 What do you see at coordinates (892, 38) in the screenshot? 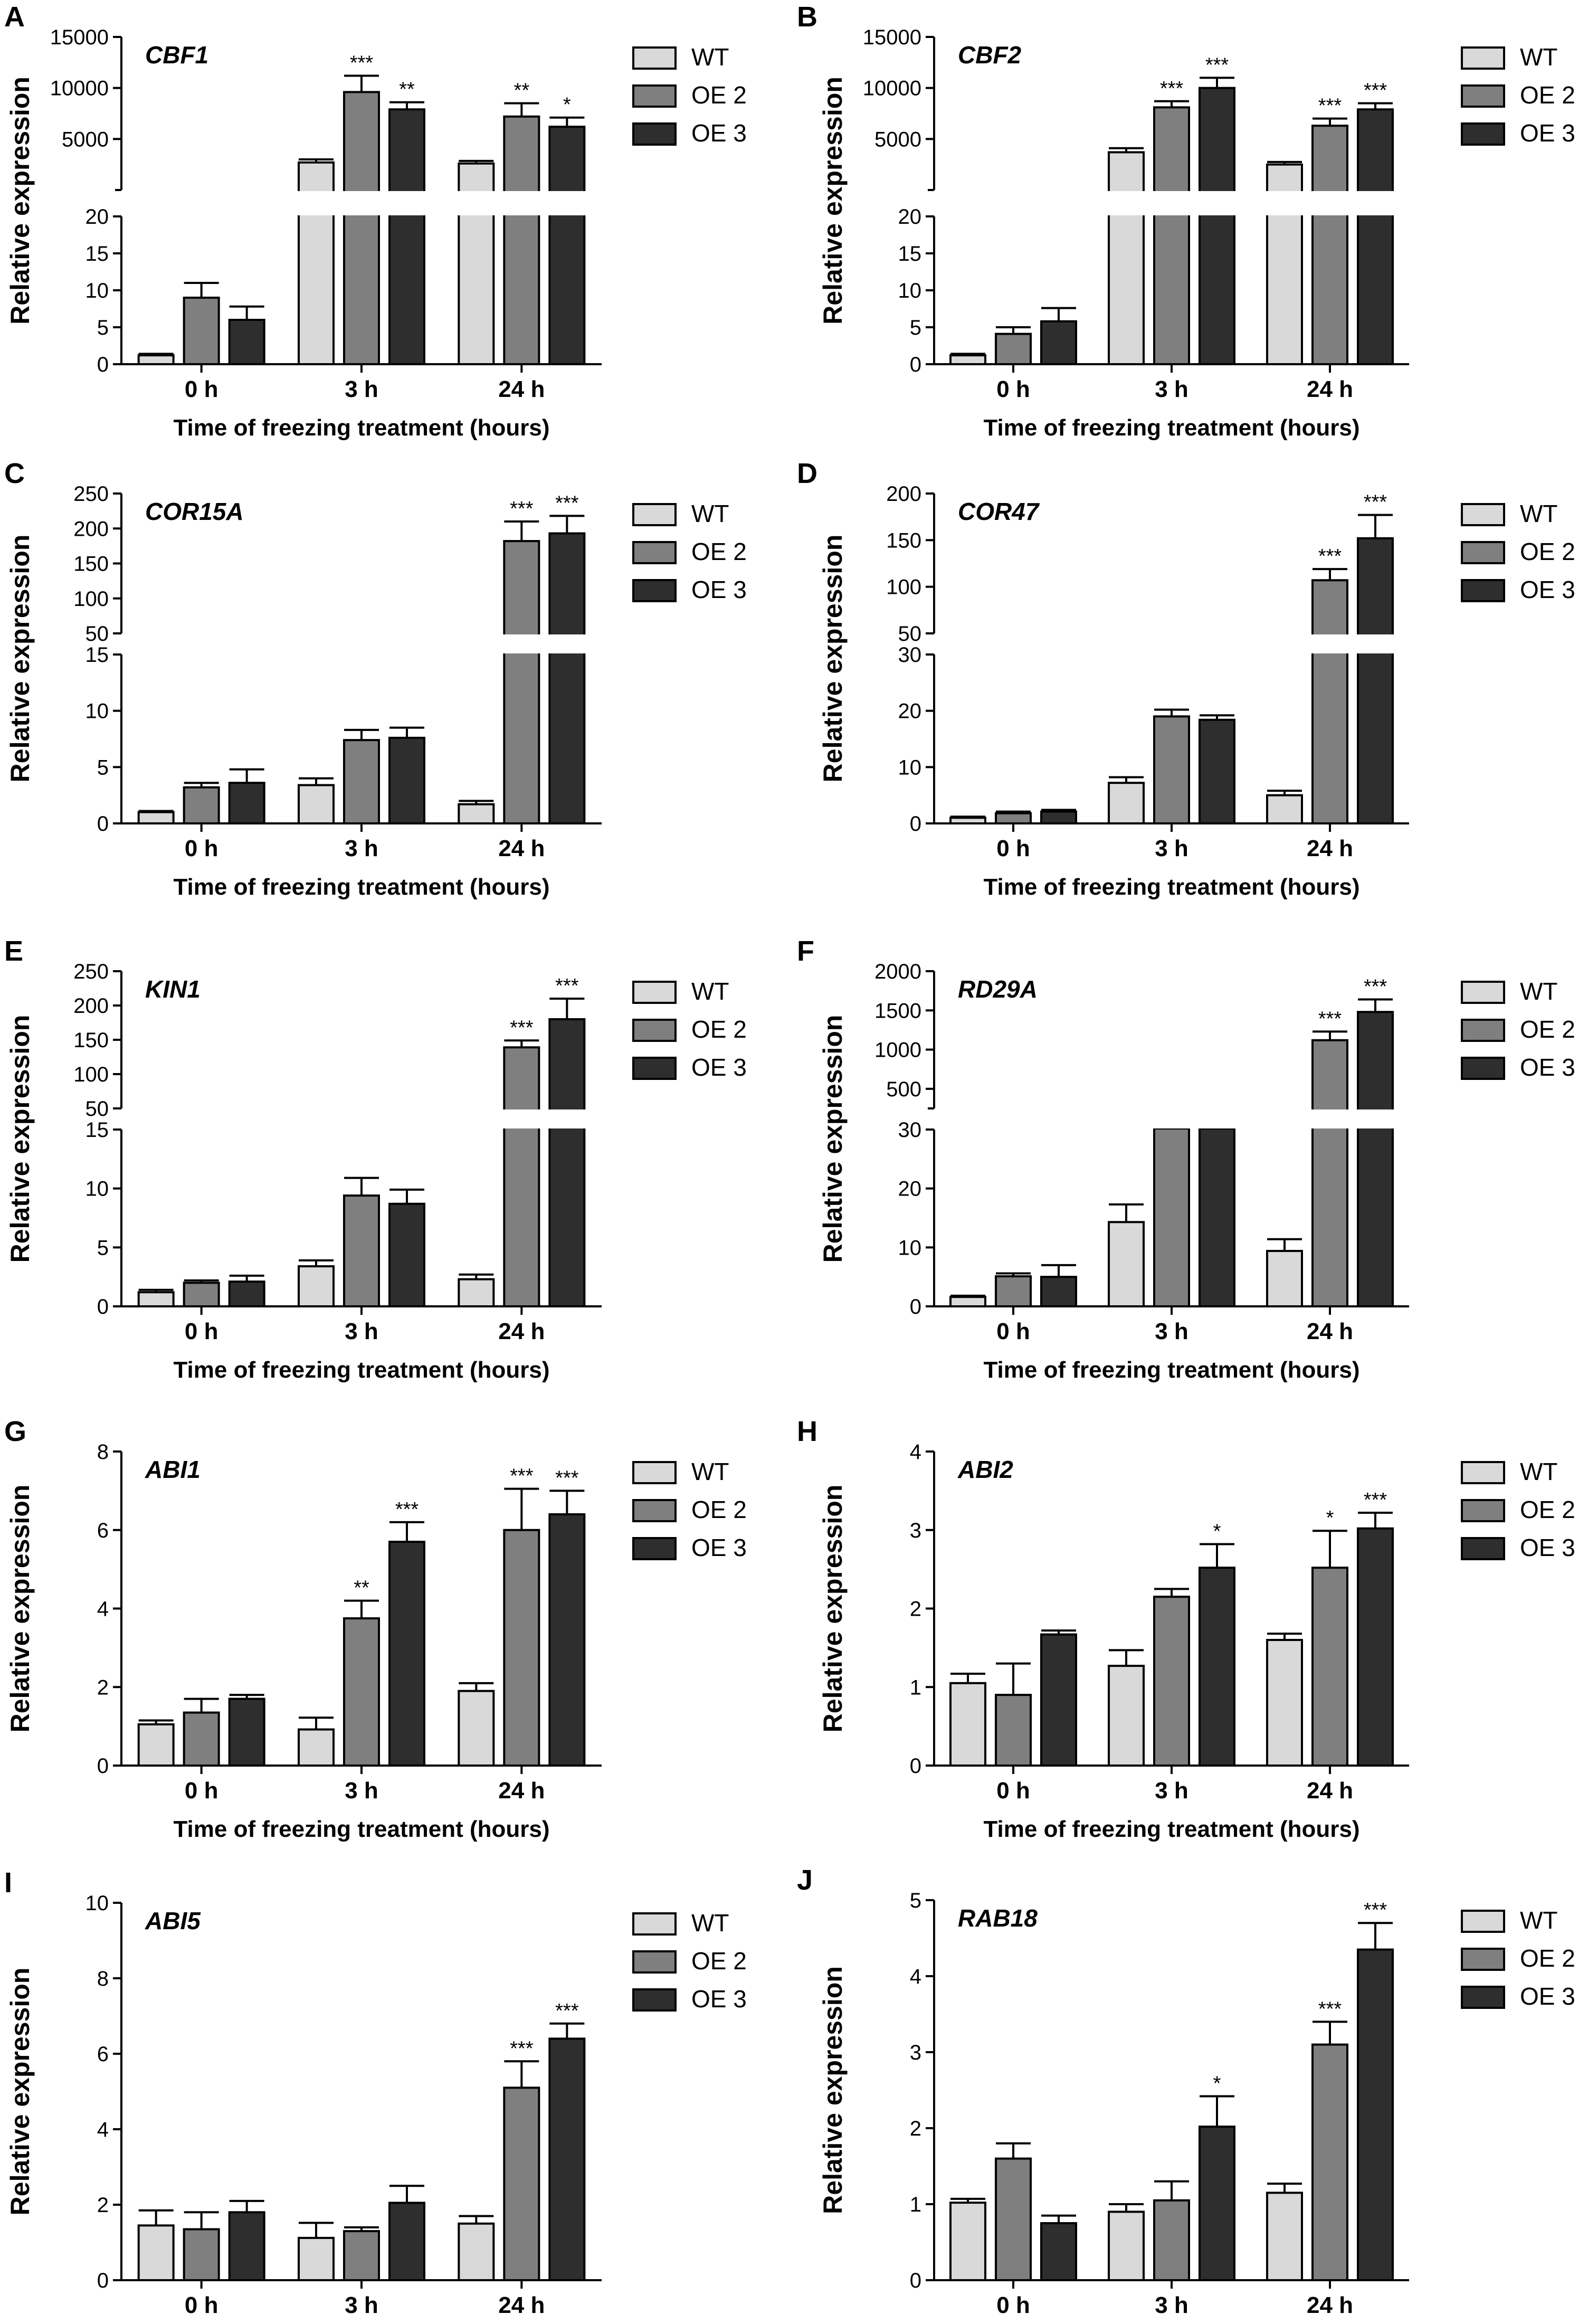
I see `y-tick-label: 15000` at bounding box center [892, 38].